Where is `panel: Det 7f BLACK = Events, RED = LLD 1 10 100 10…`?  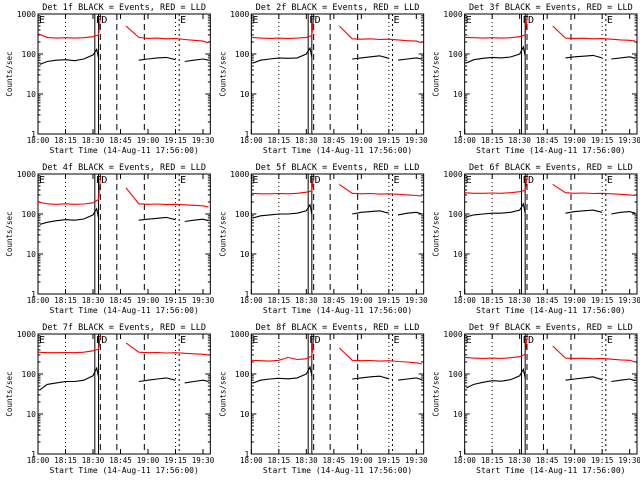 panel: Det 7f BLACK = Events, RED = LLD 1 10 100 10… is located at coordinates (110, 399).